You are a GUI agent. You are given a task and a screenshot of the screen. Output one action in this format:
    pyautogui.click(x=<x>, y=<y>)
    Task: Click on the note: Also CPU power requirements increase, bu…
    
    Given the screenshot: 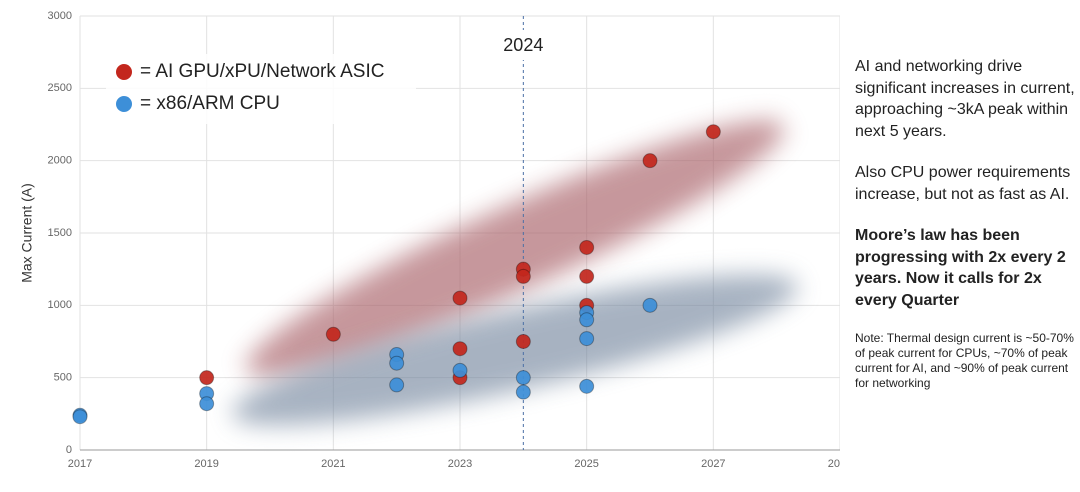 What is the action you would take?
    pyautogui.click(x=963, y=183)
    